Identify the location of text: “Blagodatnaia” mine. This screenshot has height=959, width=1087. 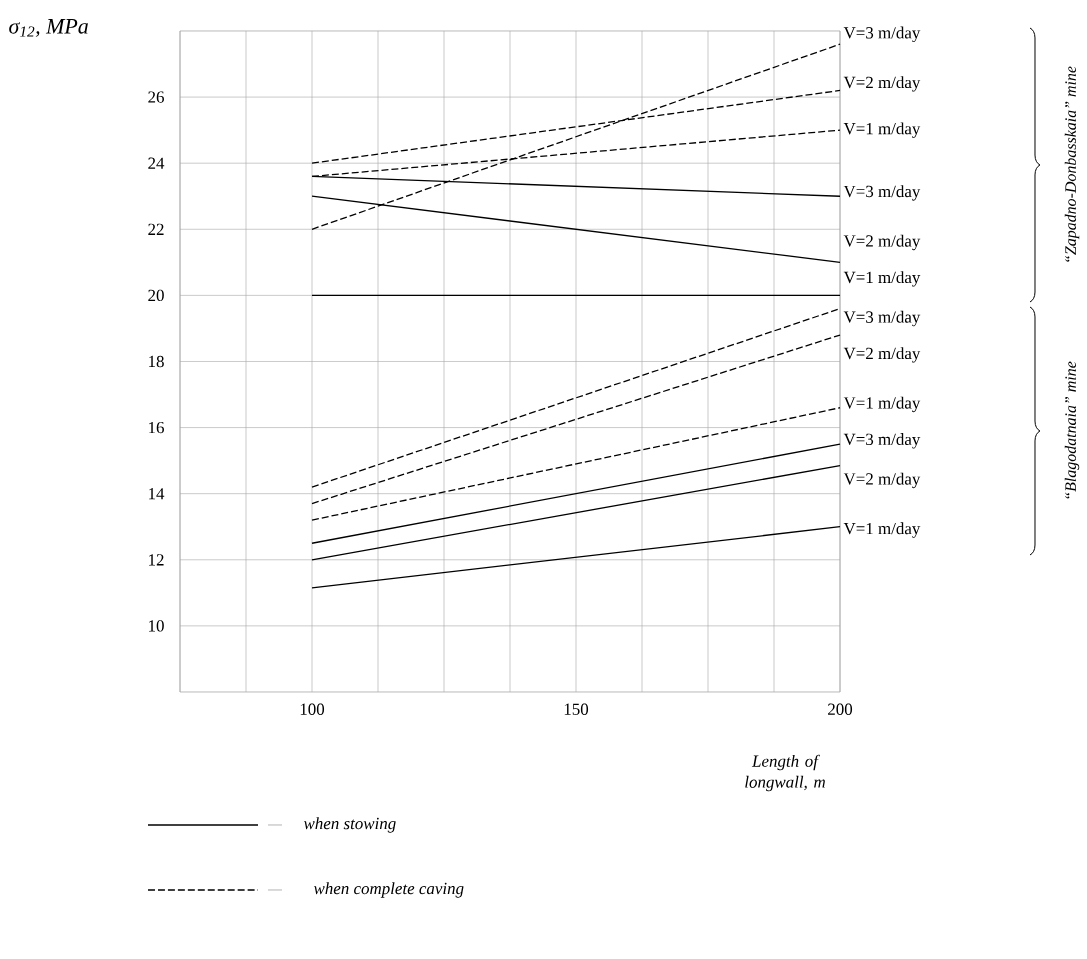
(1072, 430).